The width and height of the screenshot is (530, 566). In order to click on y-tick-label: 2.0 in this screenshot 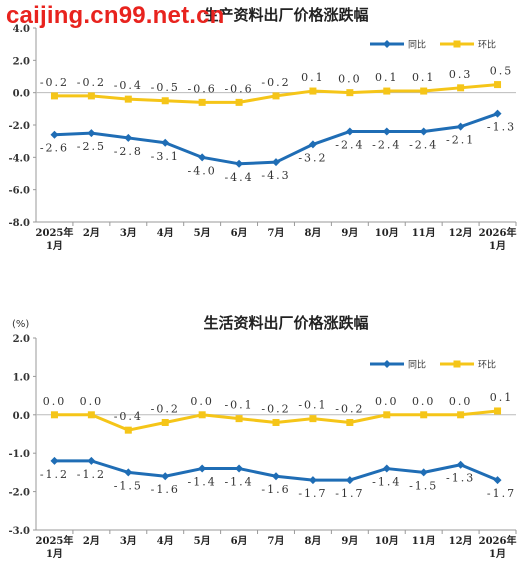, I will do `click(21, 61)`.